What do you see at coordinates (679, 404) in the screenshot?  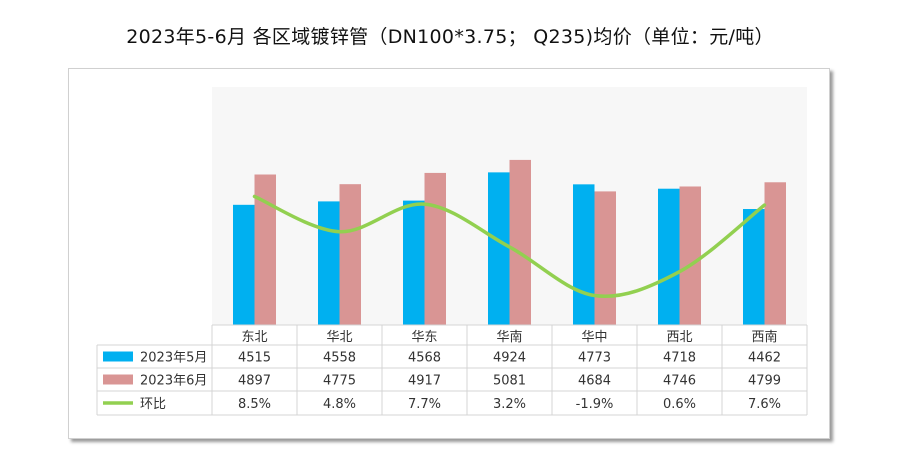 I see `table-cell: 0.6%` at bounding box center [679, 404].